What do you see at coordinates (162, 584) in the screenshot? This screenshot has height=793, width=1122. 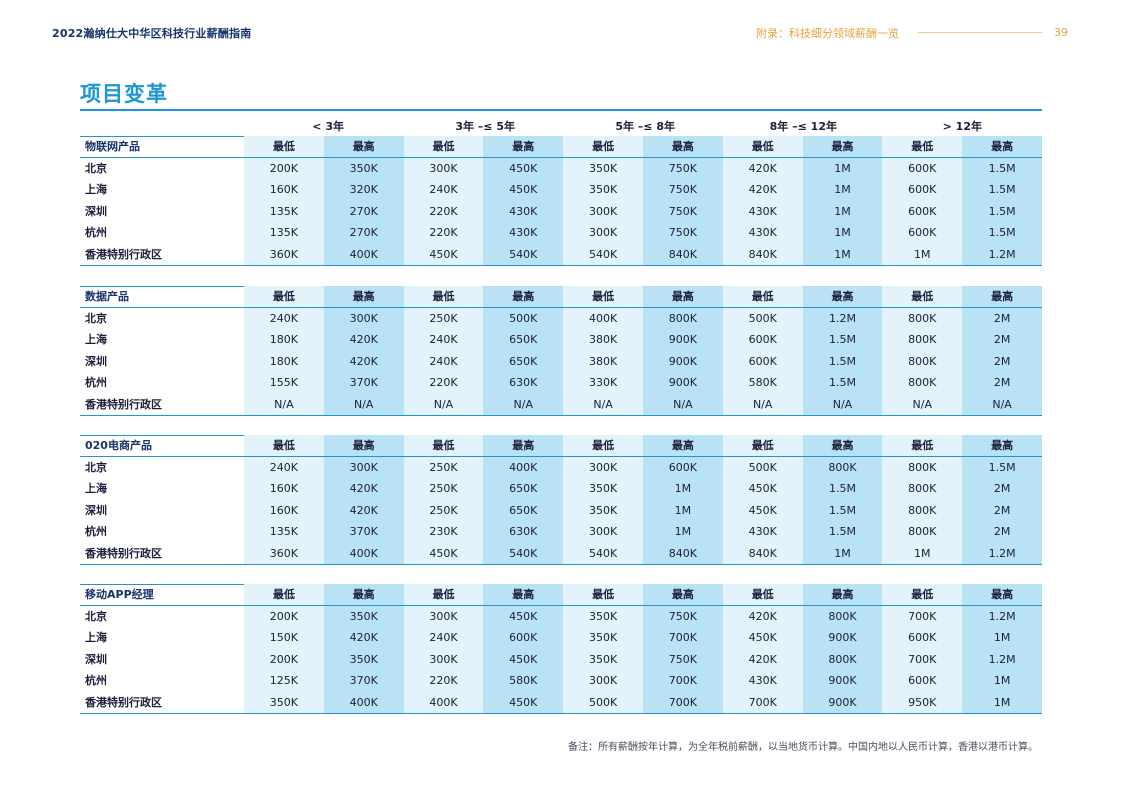 I see `label-column-top-rule` at bounding box center [162, 584].